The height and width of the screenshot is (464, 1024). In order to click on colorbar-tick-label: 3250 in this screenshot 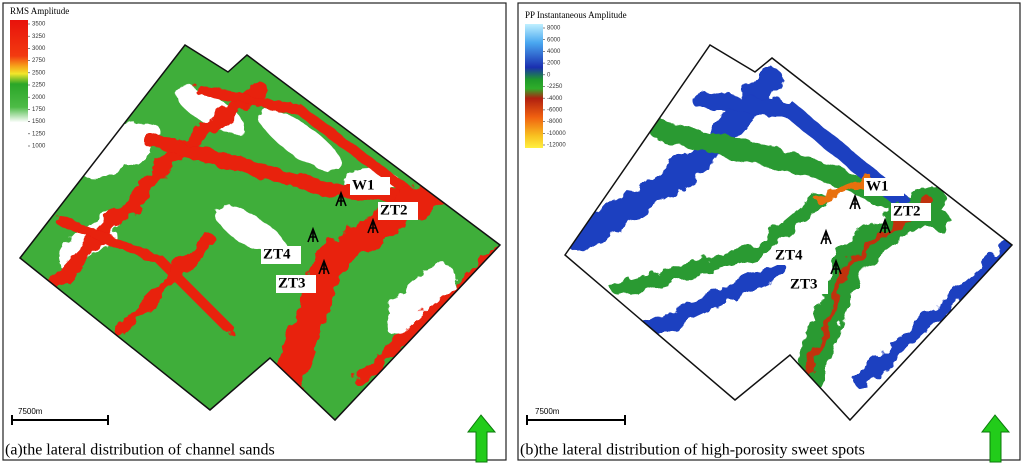, I will do `click(39, 37)`.